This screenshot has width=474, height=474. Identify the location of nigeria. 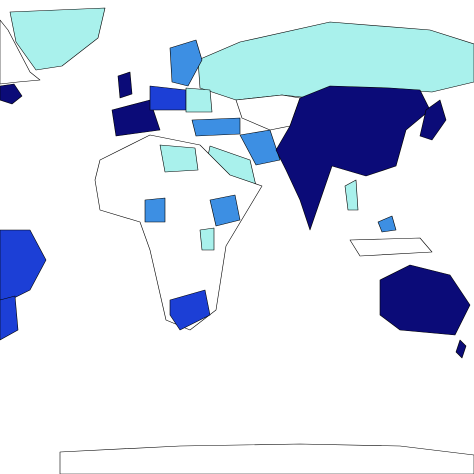
(155, 210).